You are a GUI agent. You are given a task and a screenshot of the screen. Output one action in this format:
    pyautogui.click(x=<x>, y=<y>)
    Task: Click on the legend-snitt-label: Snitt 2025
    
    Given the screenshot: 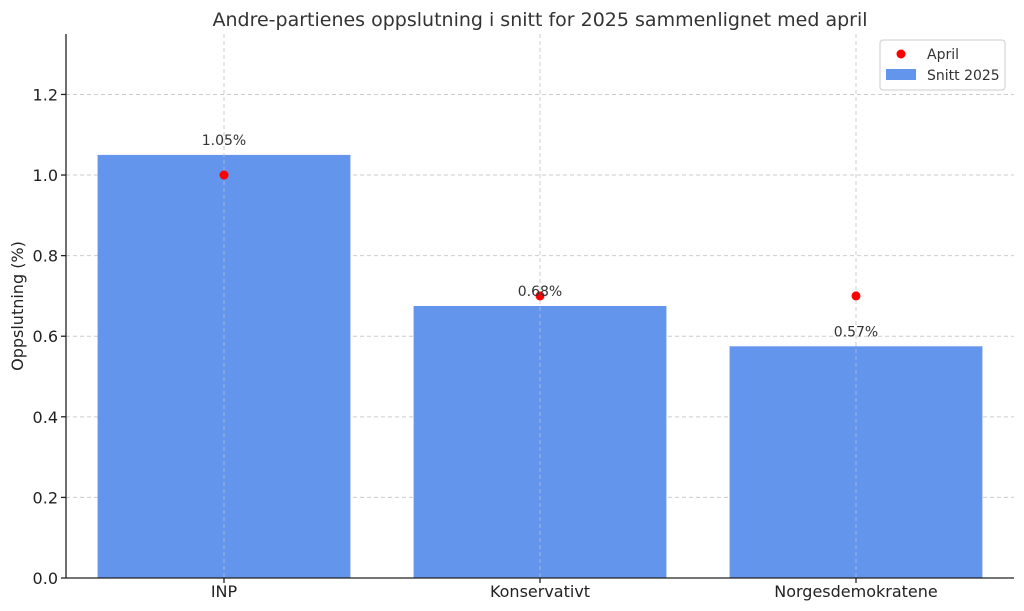 What is the action you would take?
    pyautogui.click(x=963, y=76)
    